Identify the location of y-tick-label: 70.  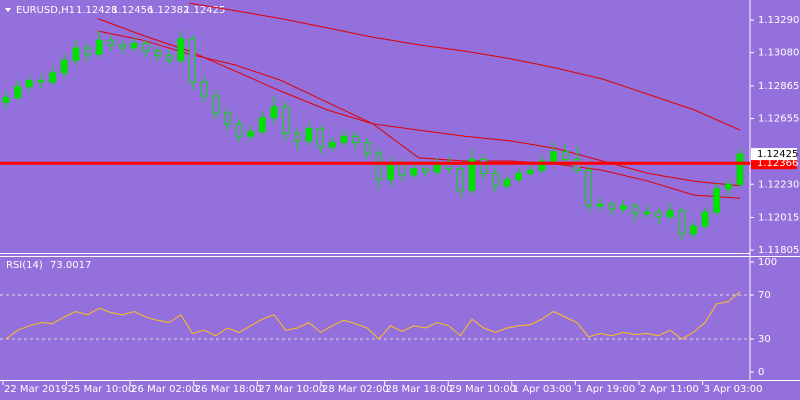
(764, 295).